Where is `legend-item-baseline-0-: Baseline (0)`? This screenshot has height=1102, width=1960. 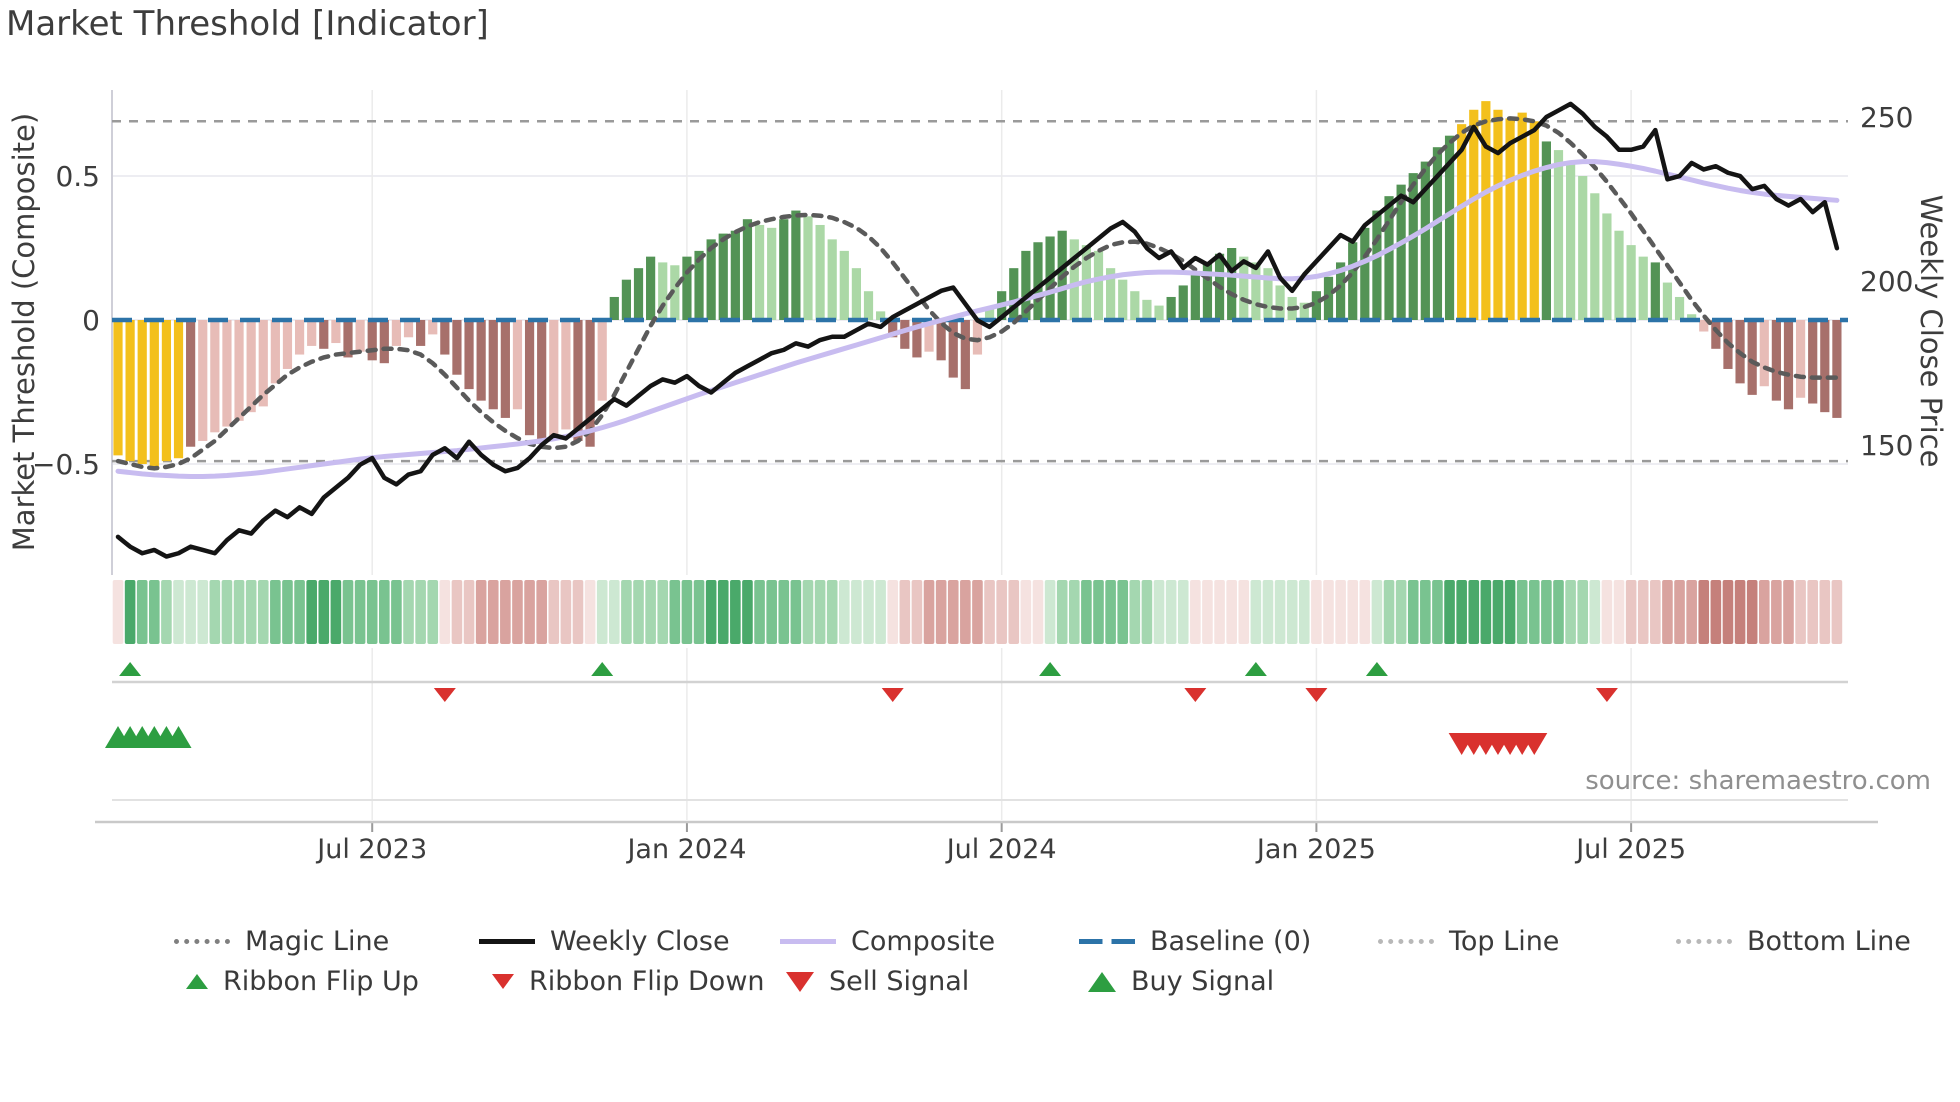 legend-item-baseline-0-: Baseline (0) is located at coordinates (1195, 941).